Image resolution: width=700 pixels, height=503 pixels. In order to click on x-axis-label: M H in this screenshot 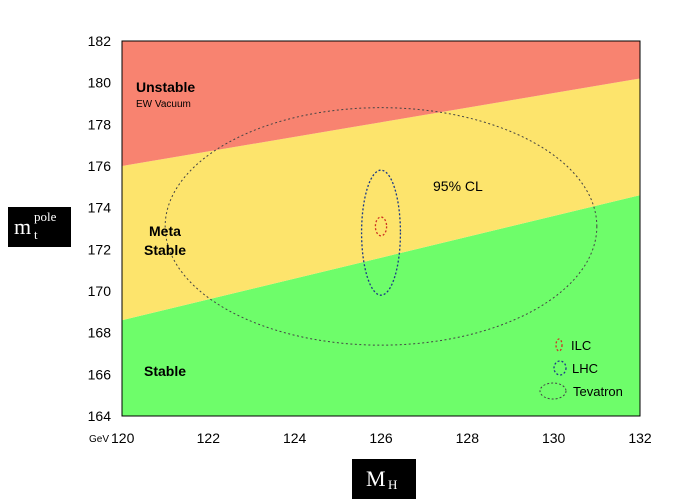, I will do `click(384, 479)`.